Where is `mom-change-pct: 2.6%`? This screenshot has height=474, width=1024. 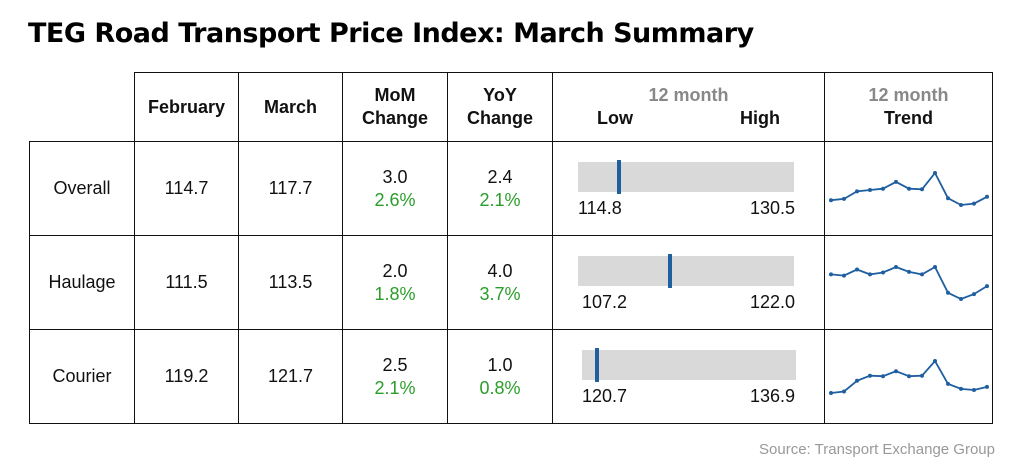 mom-change-pct: 2.6% is located at coordinates (395, 199).